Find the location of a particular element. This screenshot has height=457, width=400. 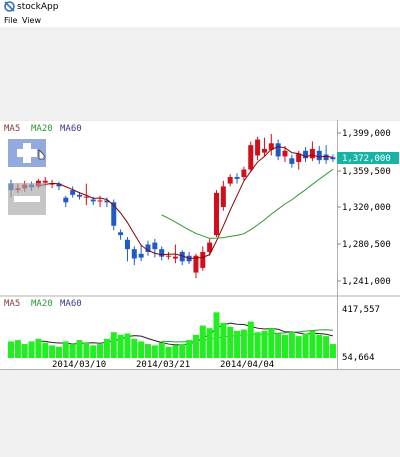

cursor-hand-icon is located at coordinates (41, 154).